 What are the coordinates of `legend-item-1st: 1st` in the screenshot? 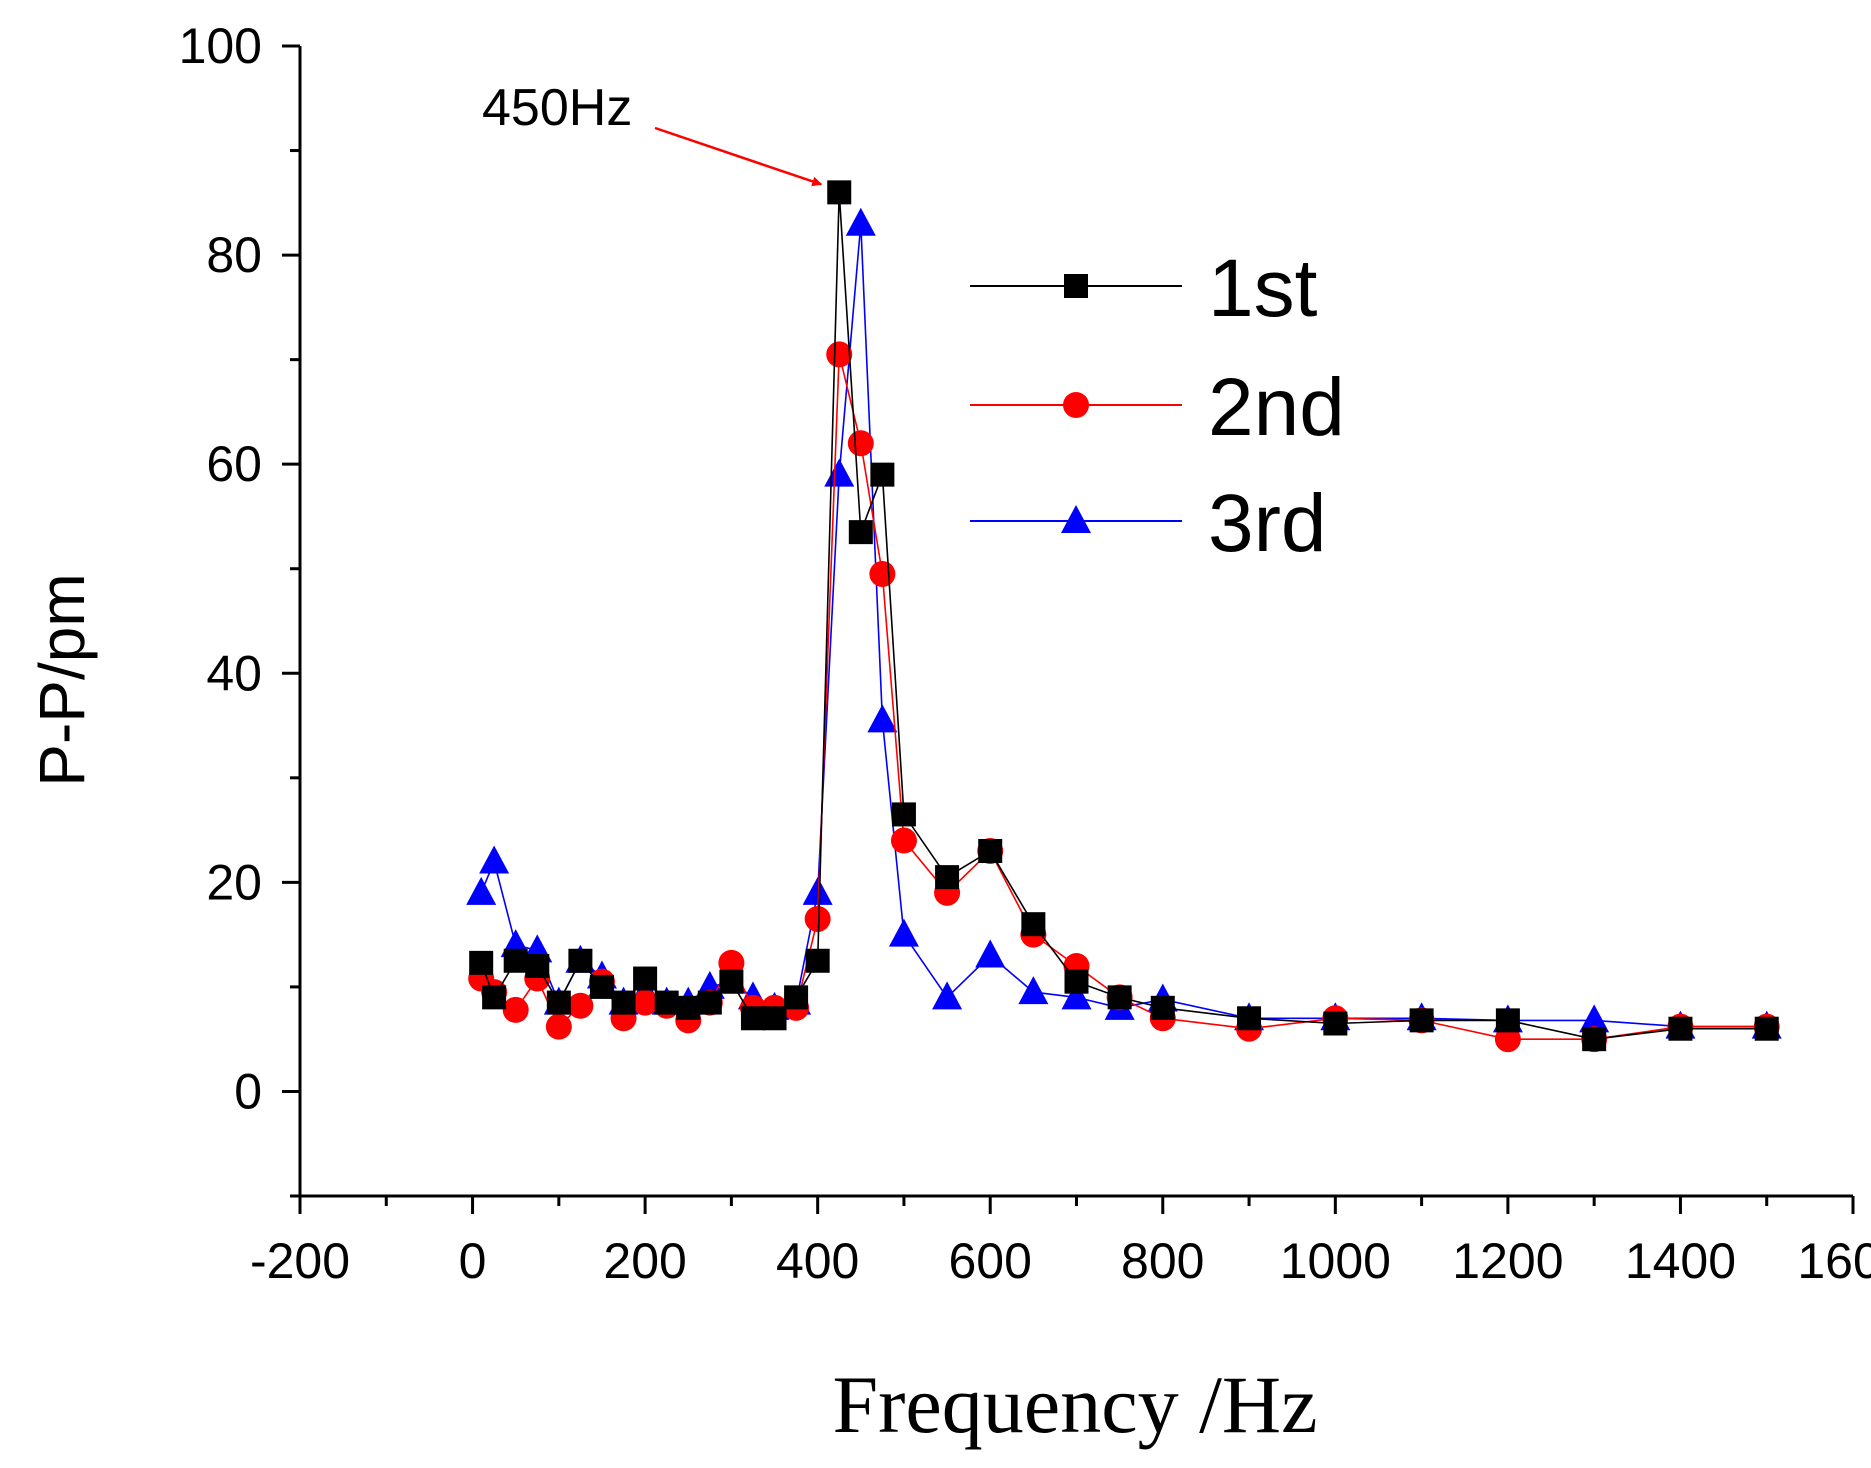 It's located at (1144, 288).